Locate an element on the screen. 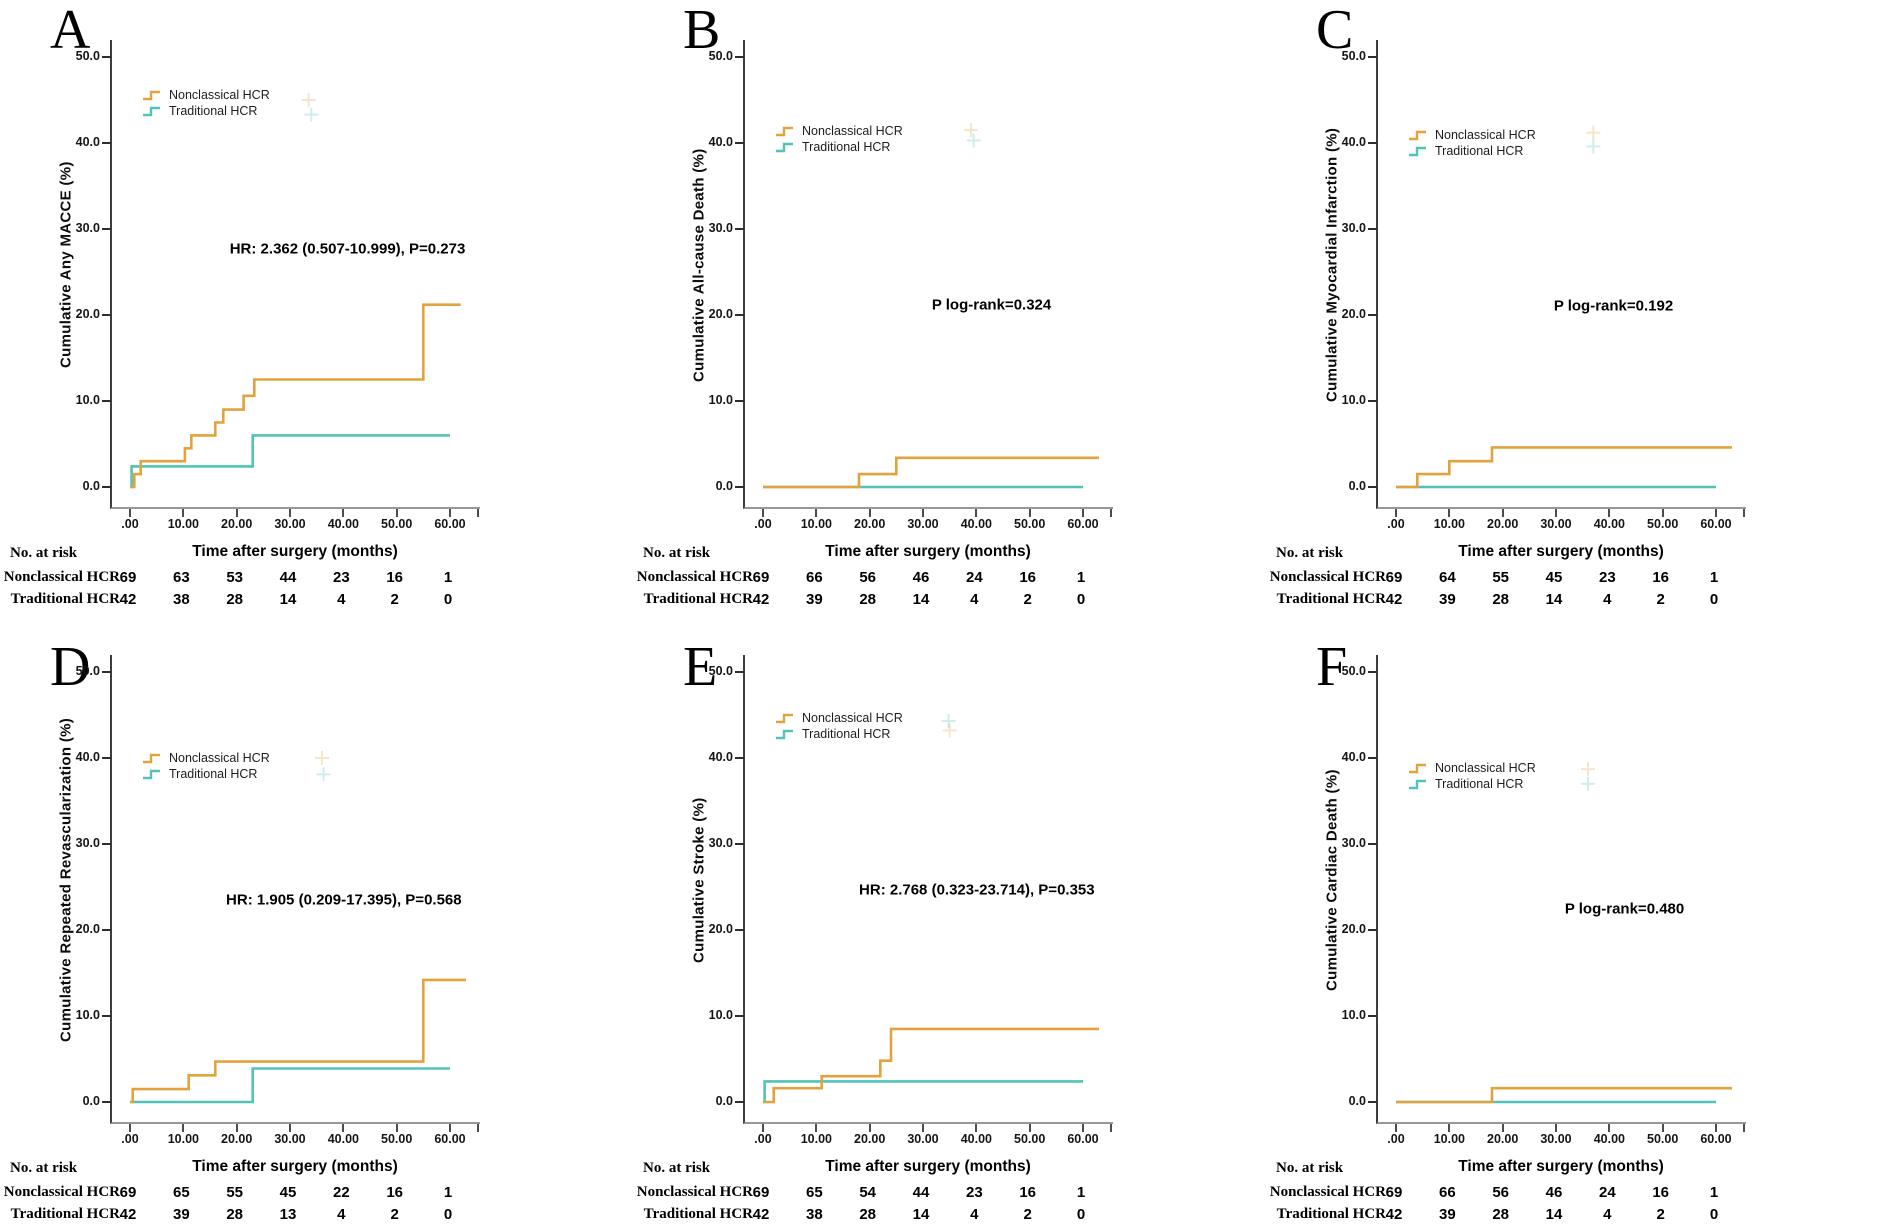  risk-count: 45 is located at coordinates (1554, 577).